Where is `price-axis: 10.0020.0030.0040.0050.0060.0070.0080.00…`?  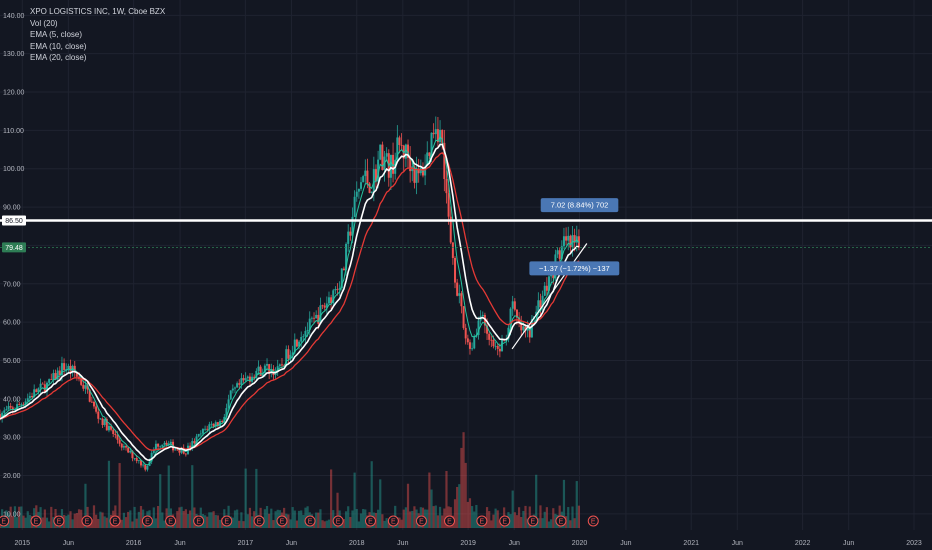 price-axis: 10.0020.0030.0040.0050.0060.0070.0080.00… is located at coordinates (14, 265).